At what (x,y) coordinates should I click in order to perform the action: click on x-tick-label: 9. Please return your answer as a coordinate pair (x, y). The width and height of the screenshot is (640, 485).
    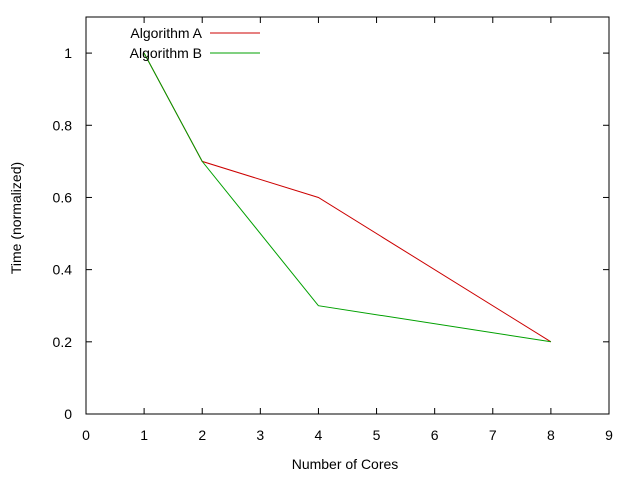
    Looking at the image, I should click on (609, 435).